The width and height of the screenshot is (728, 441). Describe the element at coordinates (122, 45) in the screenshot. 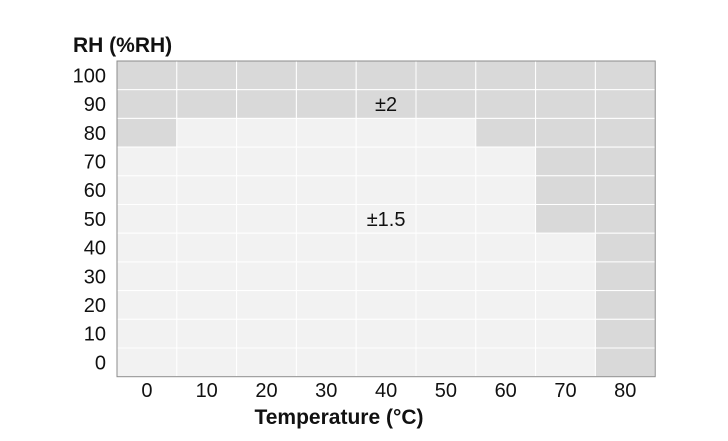

I see `y-axis-title: RH (%RH)` at that location.